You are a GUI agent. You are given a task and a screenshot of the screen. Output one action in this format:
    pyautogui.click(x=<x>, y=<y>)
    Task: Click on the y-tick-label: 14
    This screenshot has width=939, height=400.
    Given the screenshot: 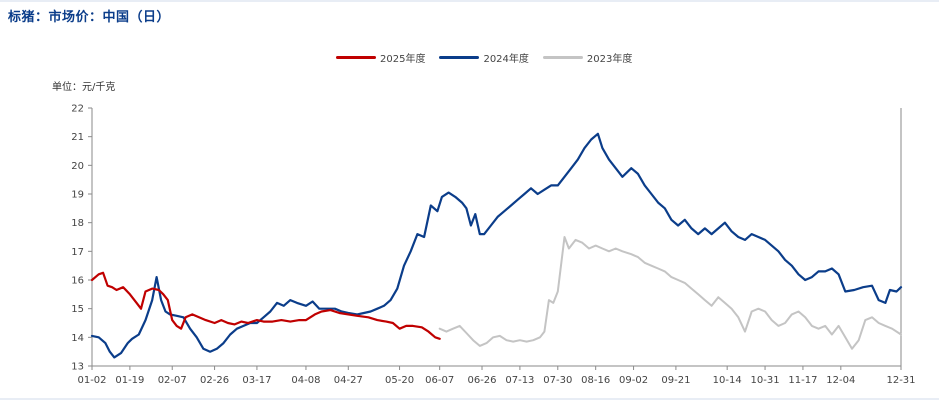 What is the action you would take?
    pyautogui.click(x=77, y=338)
    